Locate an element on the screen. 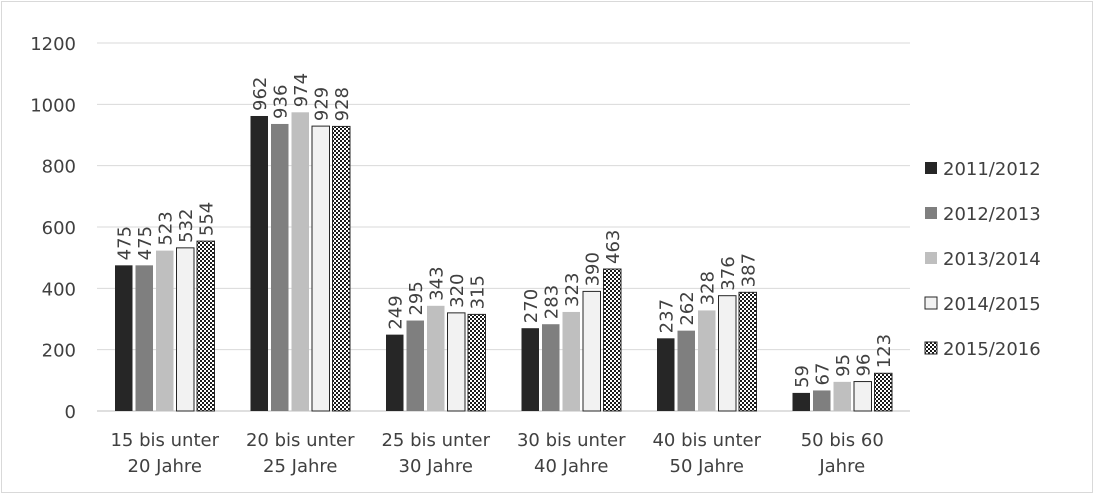 The height and width of the screenshot is (496, 1096). data-label: 962 is located at coordinates (260, 94).